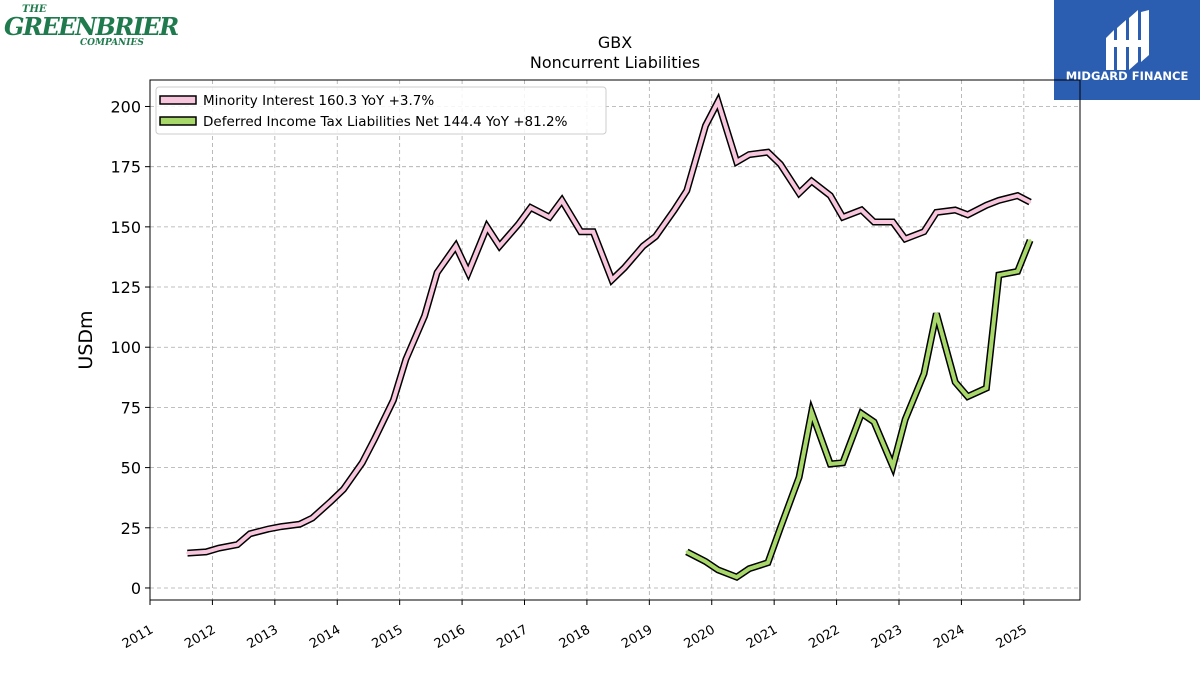 Image resolution: width=1200 pixels, height=675 pixels. I want to click on chart-subtitle: Noncurrent Liabilities, so click(615, 62).